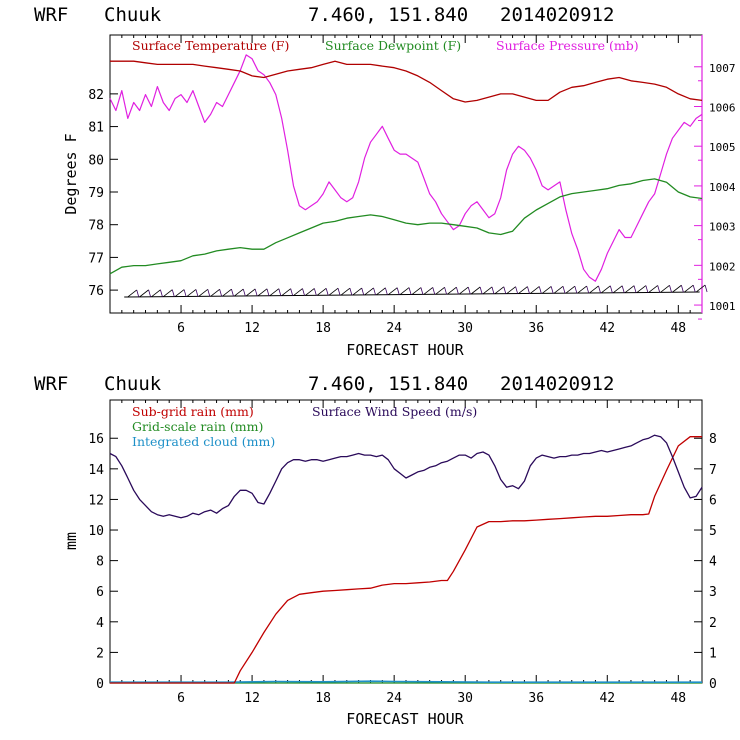  I want to click on temperature-line, so click(406, 81).